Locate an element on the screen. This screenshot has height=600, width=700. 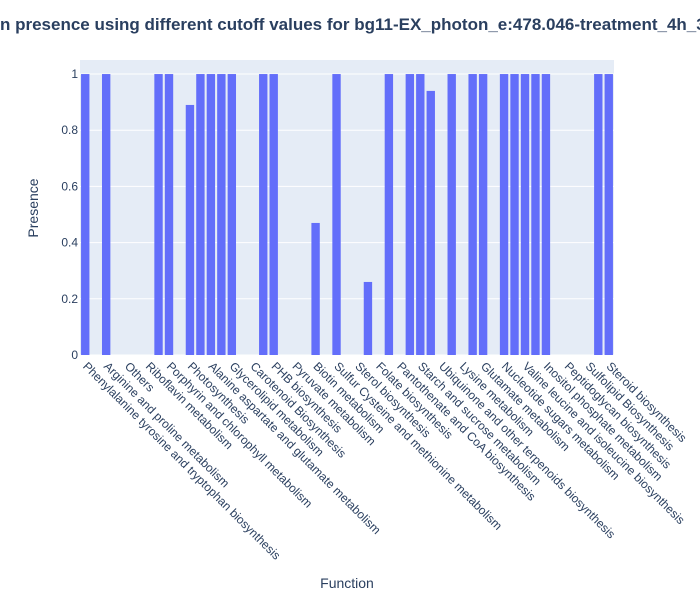
y-axis-title: Presence is located at coordinates (33, 207).